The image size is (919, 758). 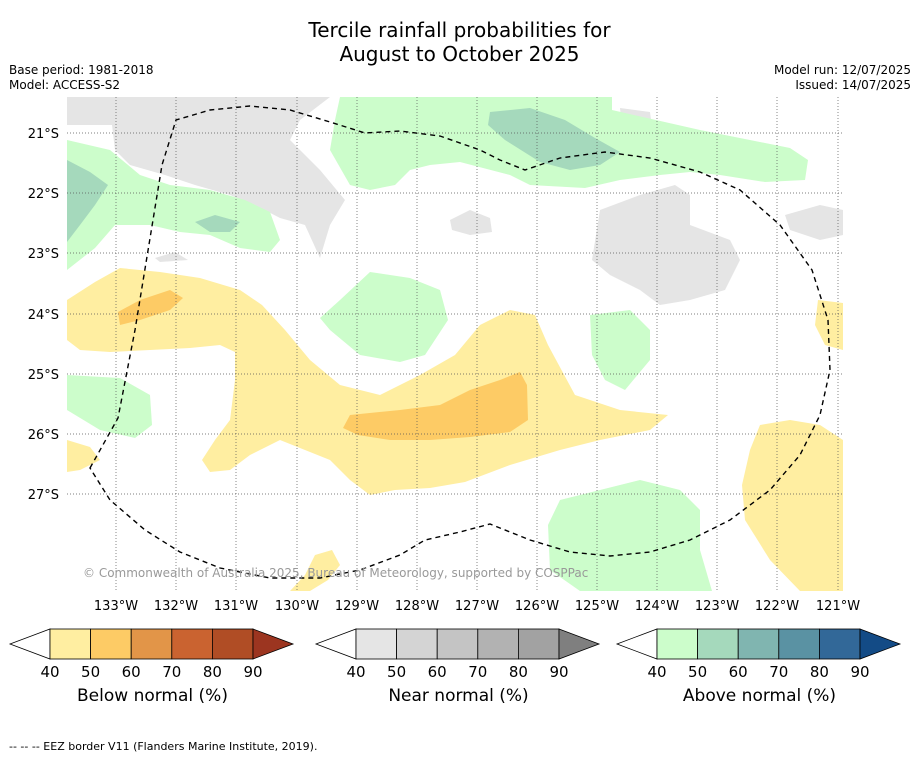 I want to click on colorbars: 40 50 60 70 80 90 40 50 60 70 80 90 40 50 60 70 80 90, so click(x=455, y=654).